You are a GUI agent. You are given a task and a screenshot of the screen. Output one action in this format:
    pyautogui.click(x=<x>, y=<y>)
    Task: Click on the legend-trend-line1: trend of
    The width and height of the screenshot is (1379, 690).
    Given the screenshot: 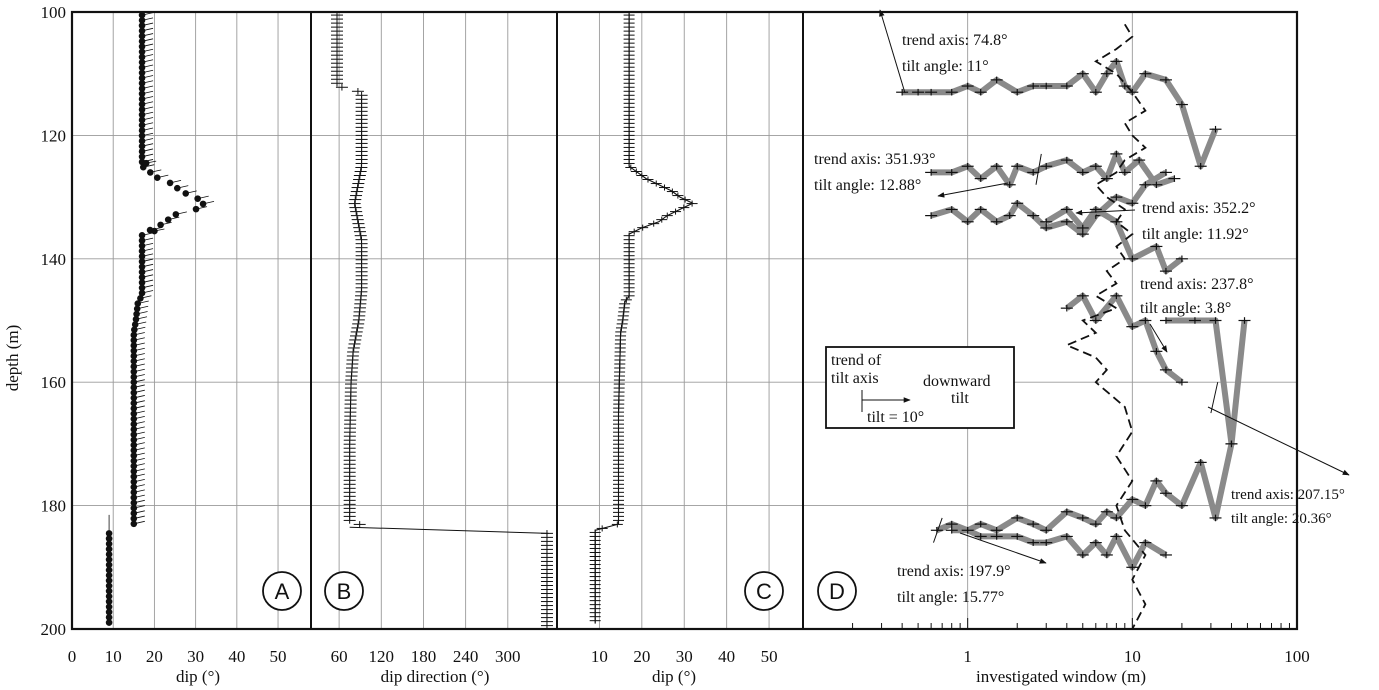 What is the action you would take?
    pyautogui.click(x=856, y=360)
    